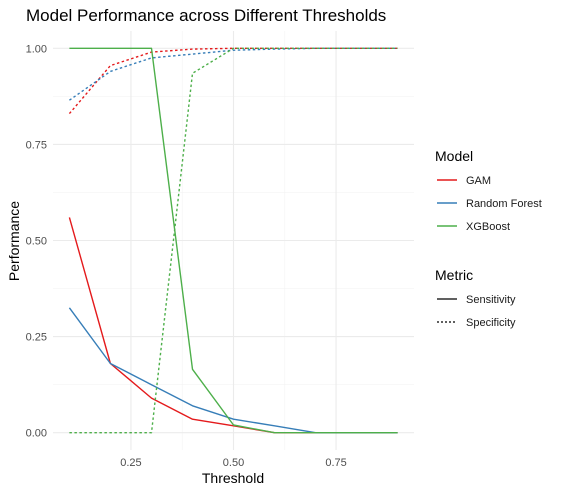 This screenshot has height=493, width=561. Describe the element at coordinates (454, 275) in the screenshot. I see `legend-metric-title: Metric` at that location.